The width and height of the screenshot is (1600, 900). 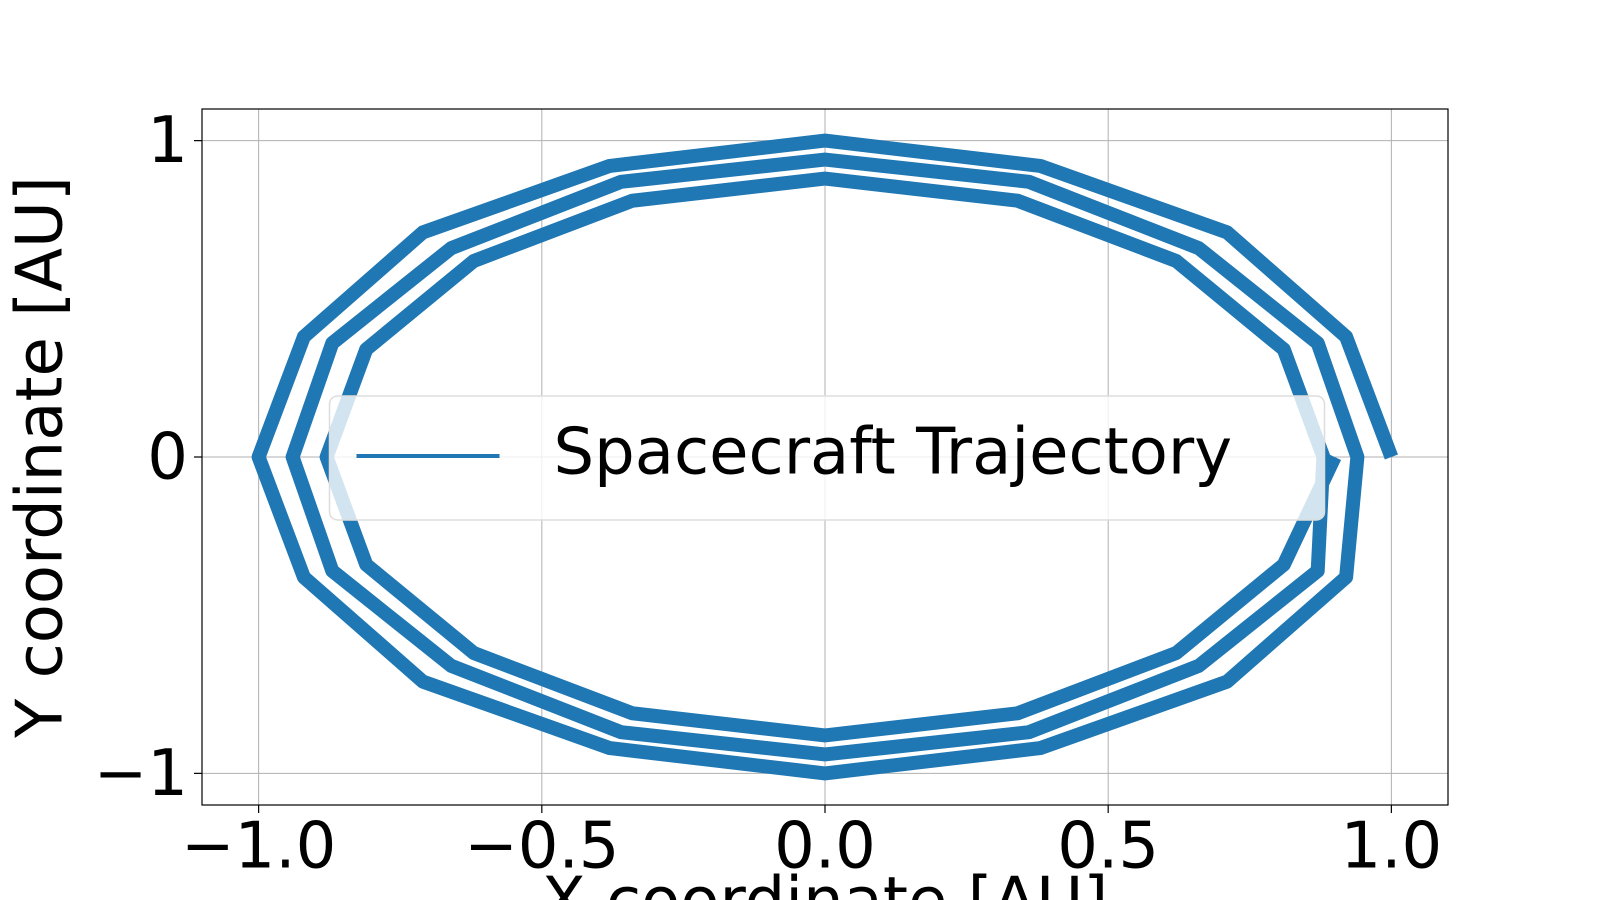 I want to click on y-tick-label: 0, so click(x=167, y=458).